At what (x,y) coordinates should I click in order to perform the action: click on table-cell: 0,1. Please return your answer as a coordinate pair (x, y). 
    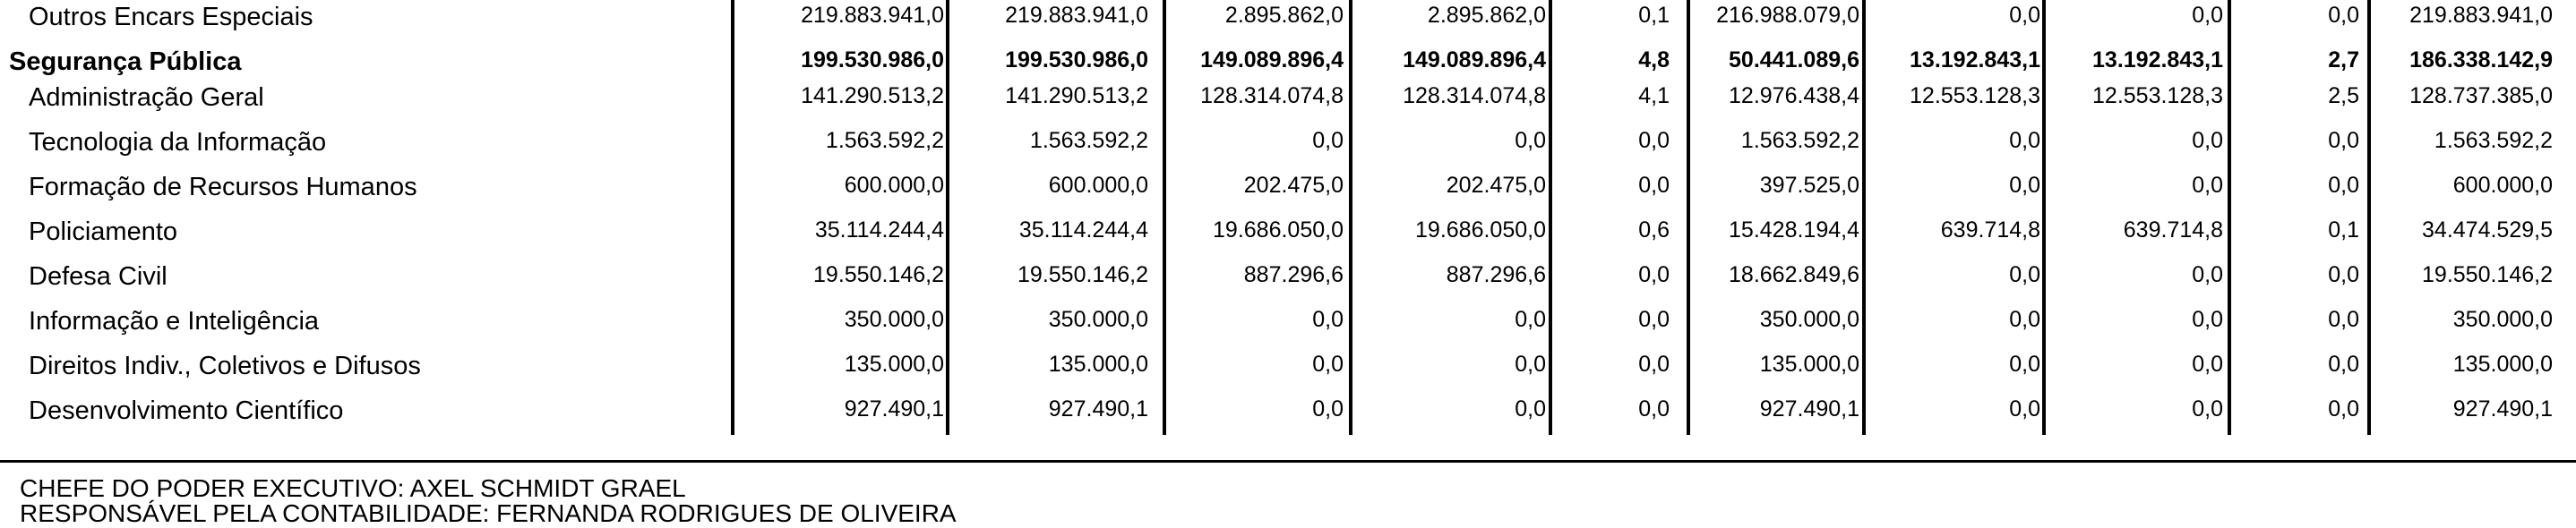
    Looking at the image, I should click on (1654, 15).